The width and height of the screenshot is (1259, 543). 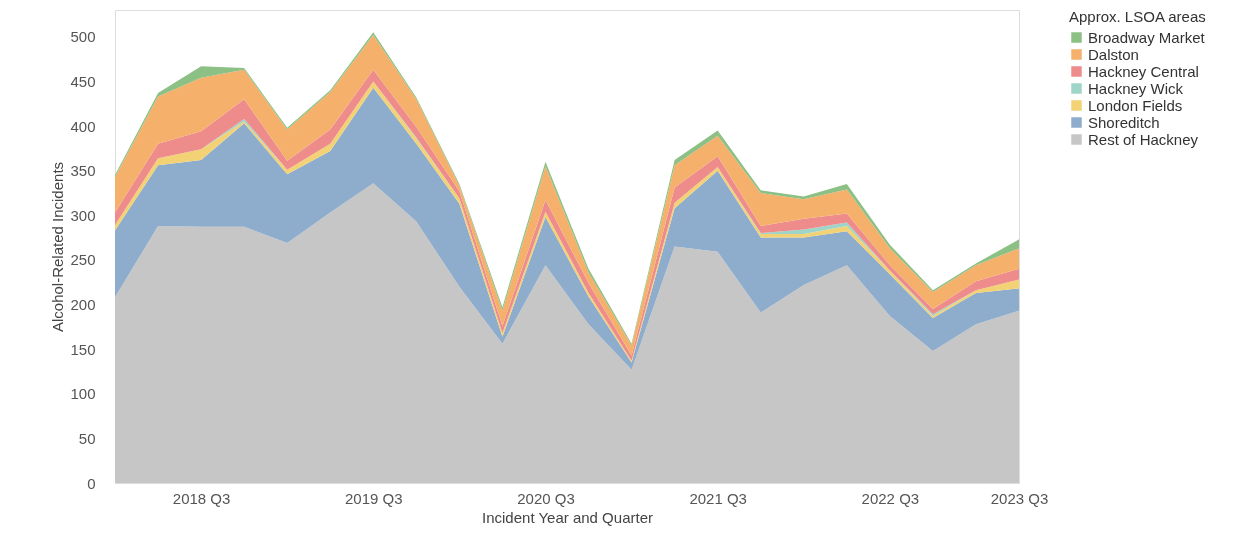 I want to click on legend-label: Hackney Wick, so click(x=1136, y=88).